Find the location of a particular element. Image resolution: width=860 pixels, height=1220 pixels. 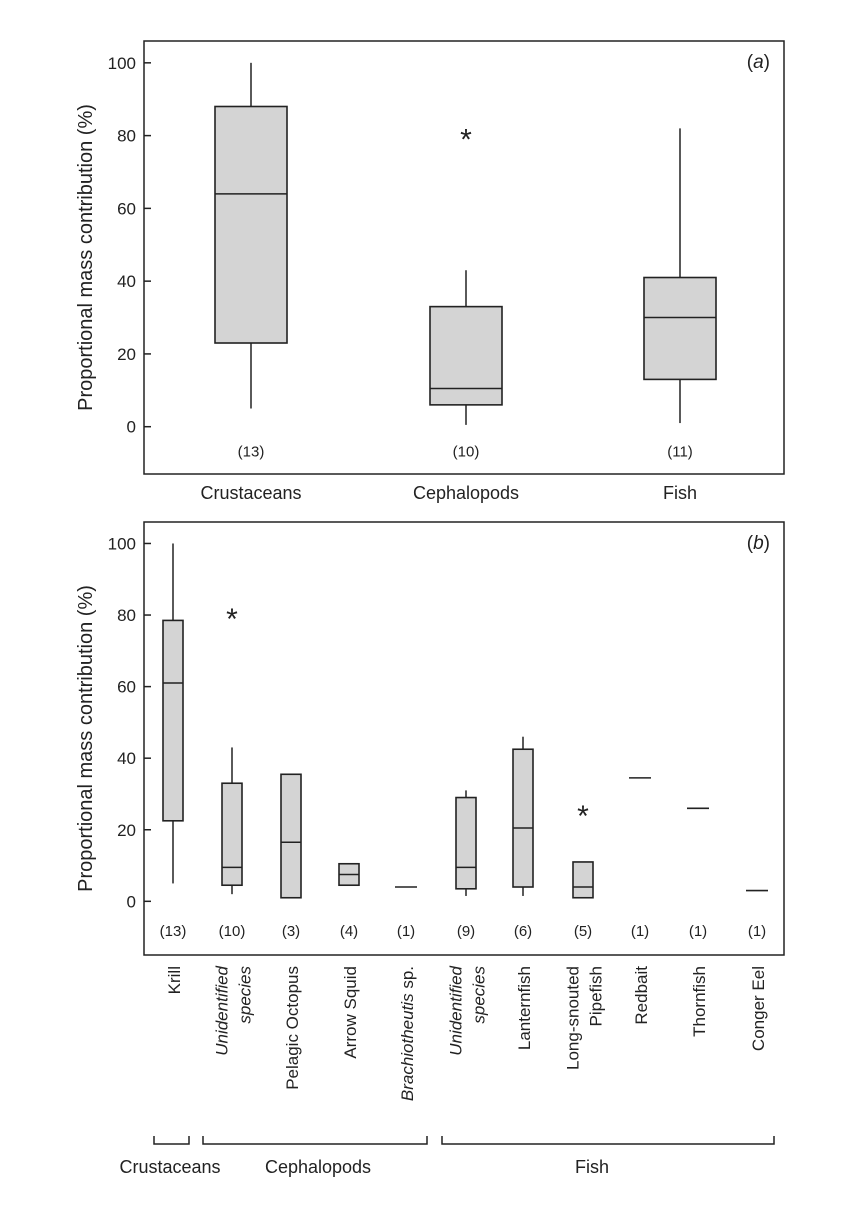

x-category-label: Lanternfish is located at coordinates (524, 1008).